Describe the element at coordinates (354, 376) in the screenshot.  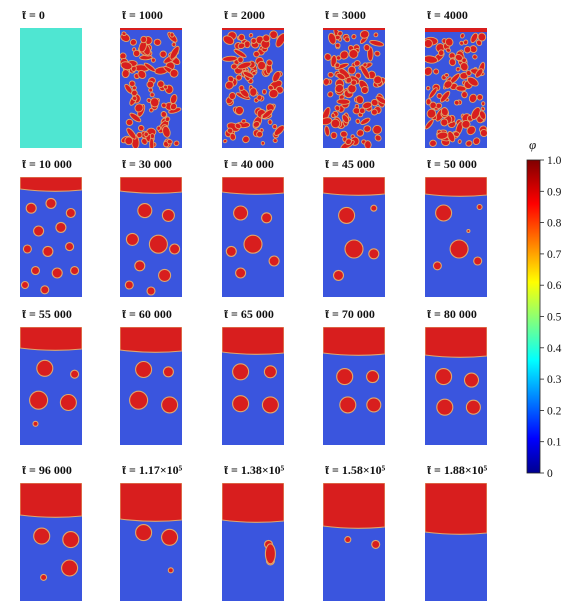
I see `snapshot-panel: ̃t = 70 000` at that location.